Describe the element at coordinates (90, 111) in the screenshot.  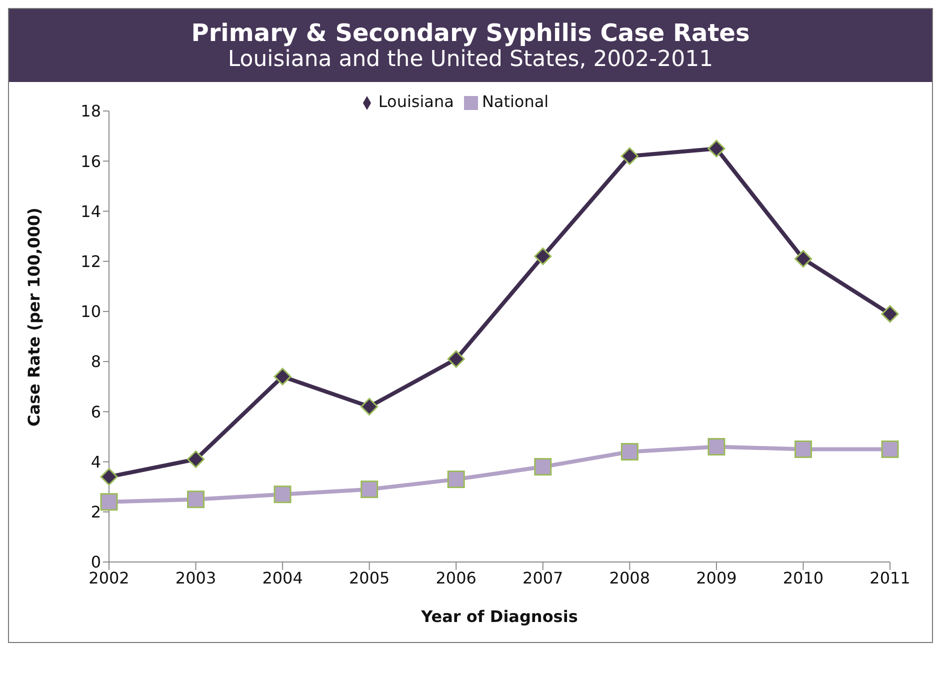
I see `y-tick-label: 18` at that location.